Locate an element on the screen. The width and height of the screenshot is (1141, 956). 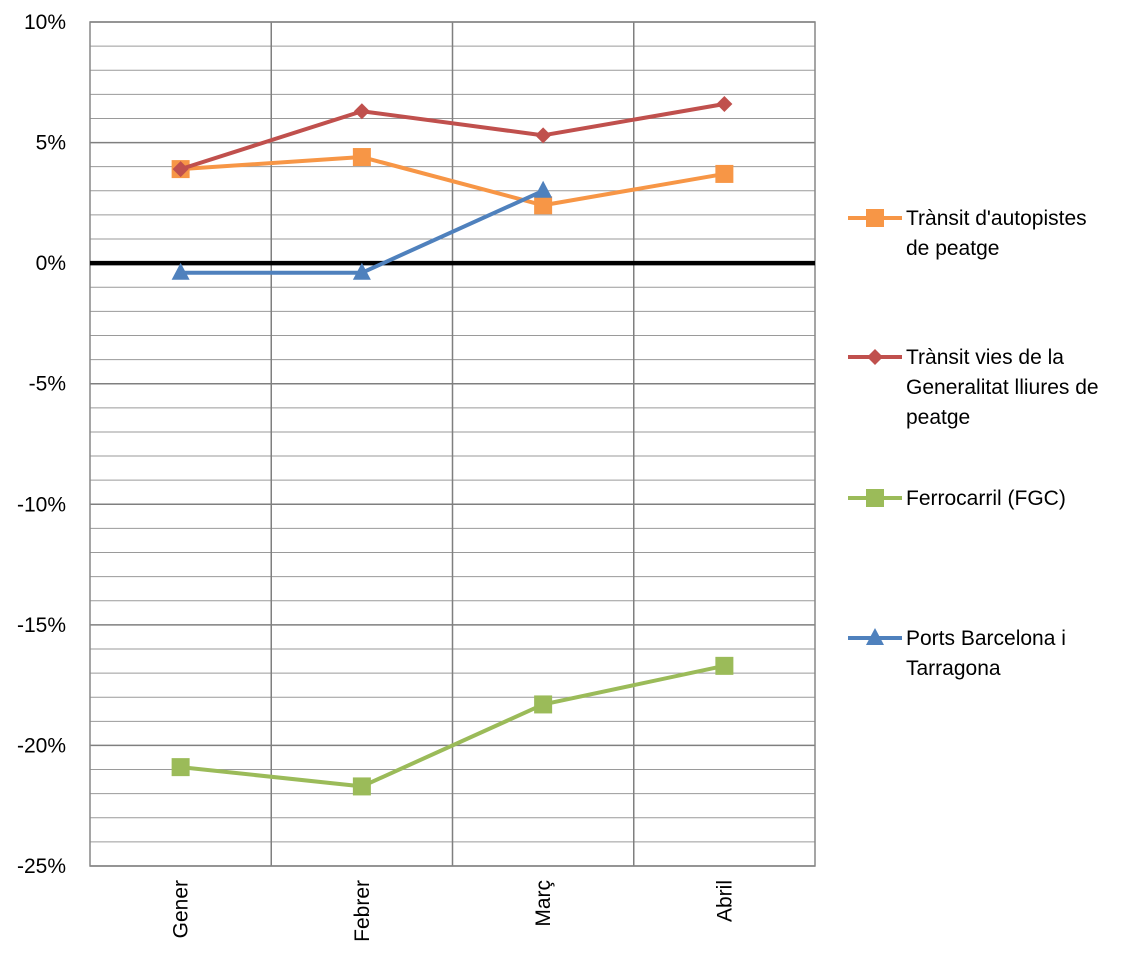
legend-label: peatge is located at coordinates (938, 417).